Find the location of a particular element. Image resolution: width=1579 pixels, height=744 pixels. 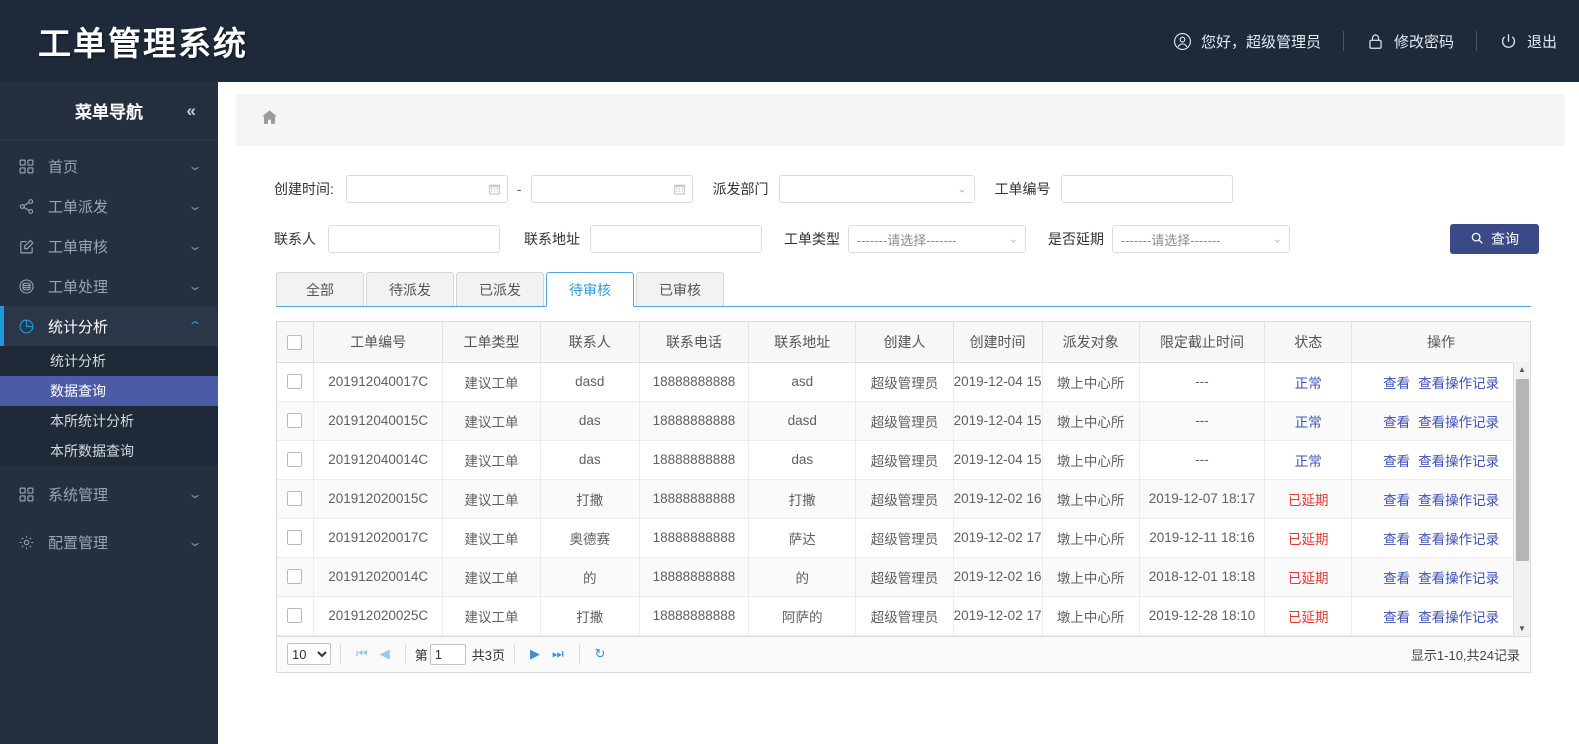

col-dispatch-target: 派发对象 is located at coordinates (1091, 342).